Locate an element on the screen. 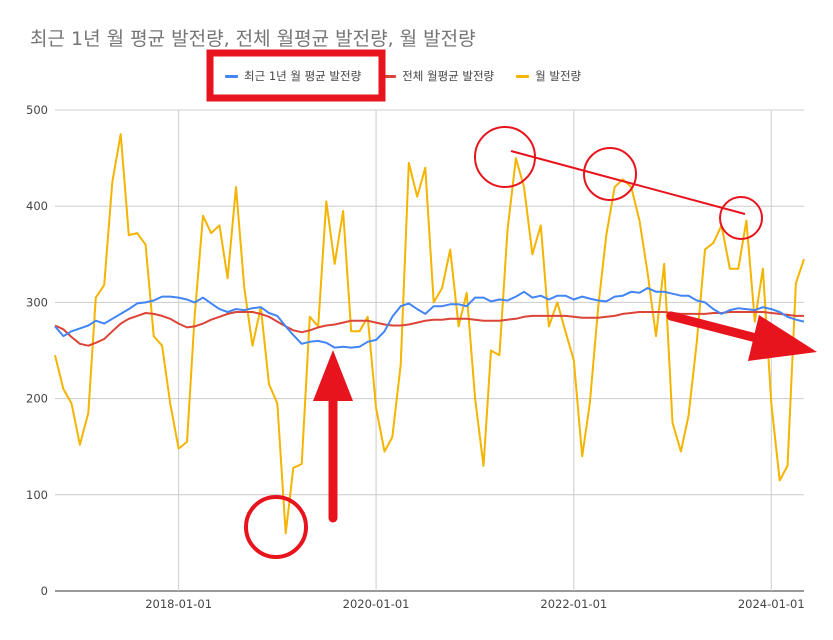  y-tick-label: 100 is located at coordinates (37, 495).